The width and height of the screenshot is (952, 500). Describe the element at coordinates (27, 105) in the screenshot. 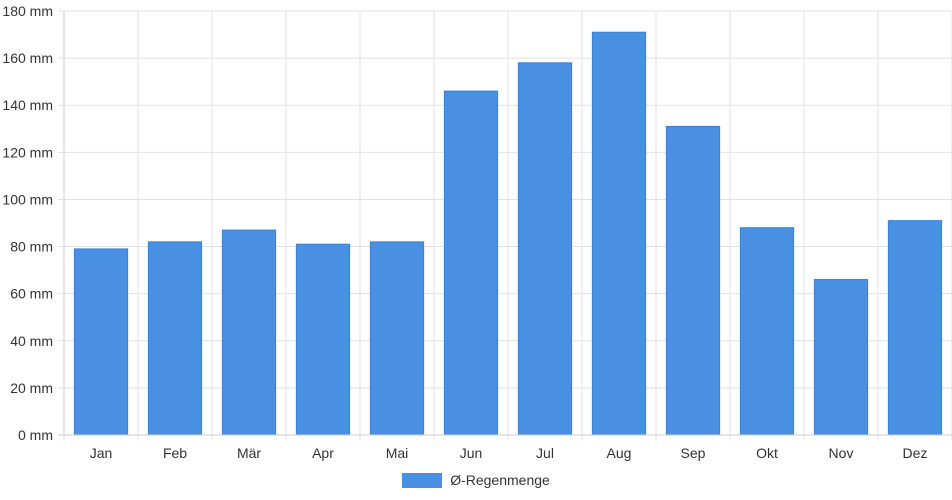

I see `y-tick-label: 140 mm` at that location.